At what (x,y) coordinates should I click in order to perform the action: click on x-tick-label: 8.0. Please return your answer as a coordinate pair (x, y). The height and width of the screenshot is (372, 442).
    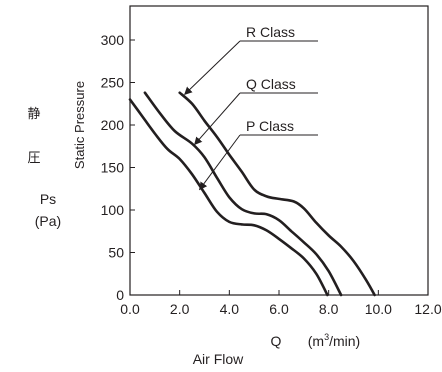
    Looking at the image, I should click on (329, 309).